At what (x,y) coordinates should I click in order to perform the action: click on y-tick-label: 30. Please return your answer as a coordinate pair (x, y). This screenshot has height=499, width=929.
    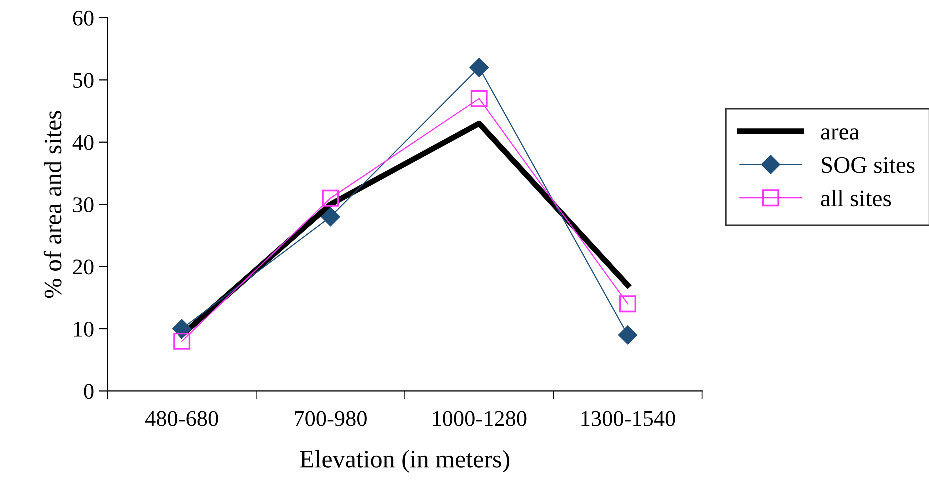
    Looking at the image, I should click on (83, 205).